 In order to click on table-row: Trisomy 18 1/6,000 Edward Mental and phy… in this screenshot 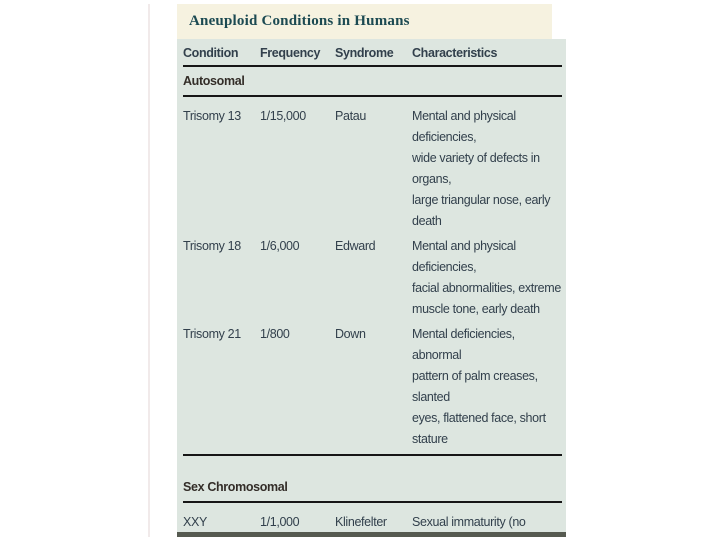, I will do `click(372, 278)`.